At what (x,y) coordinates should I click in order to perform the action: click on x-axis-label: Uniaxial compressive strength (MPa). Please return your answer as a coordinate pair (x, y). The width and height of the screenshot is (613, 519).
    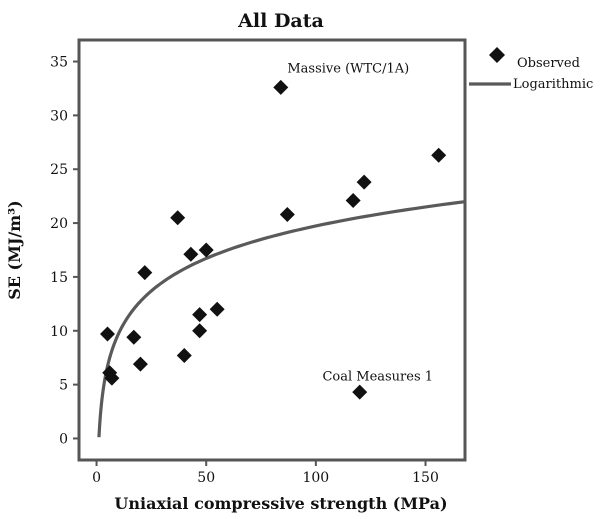
    Looking at the image, I should click on (280, 503).